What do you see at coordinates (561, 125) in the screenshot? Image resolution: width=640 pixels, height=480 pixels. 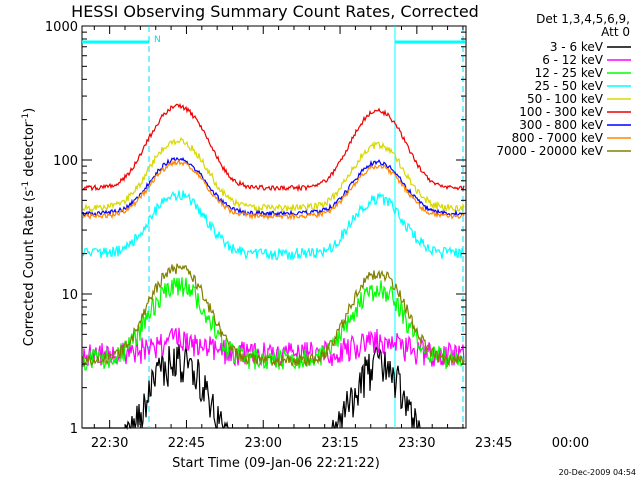 I see `legend-entry-label: 300 - 800 keV` at bounding box center [561, 125].